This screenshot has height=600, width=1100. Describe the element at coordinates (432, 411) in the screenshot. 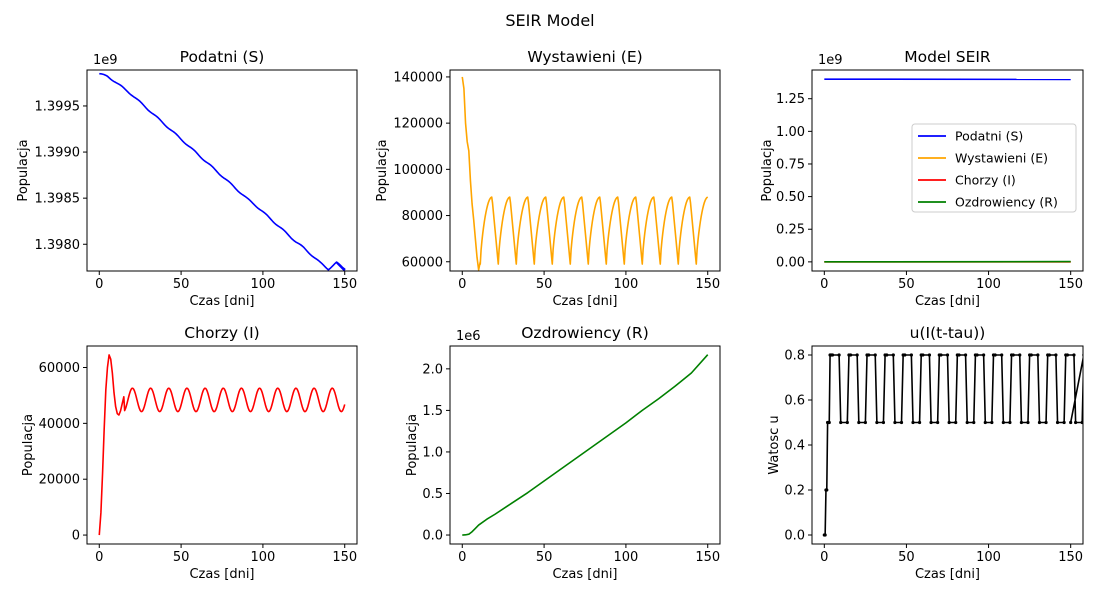

I see `y-tick-label: 1.5` at that location.